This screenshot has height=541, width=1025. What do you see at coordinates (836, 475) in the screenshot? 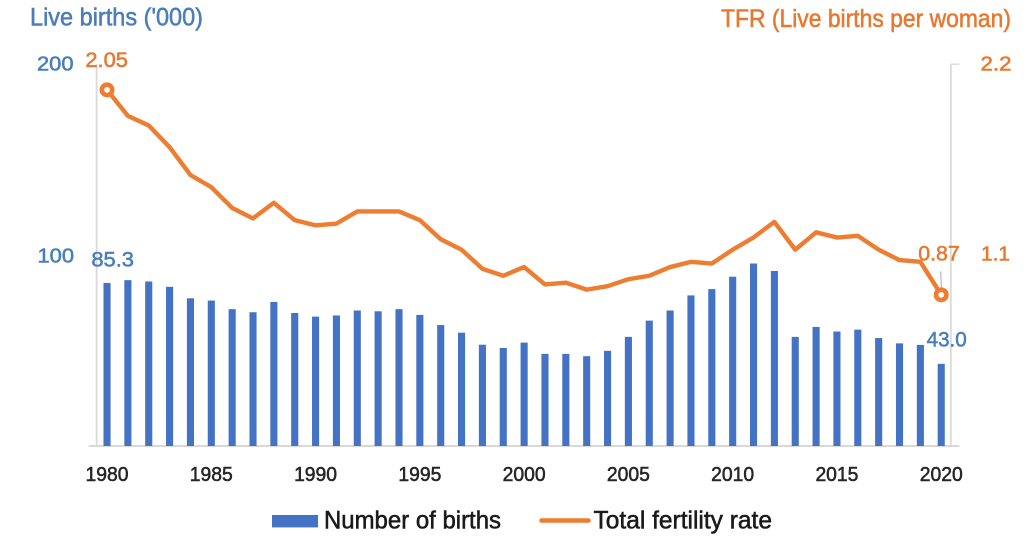
I see `svg-text: 2015` at bounding box center [836, 475].